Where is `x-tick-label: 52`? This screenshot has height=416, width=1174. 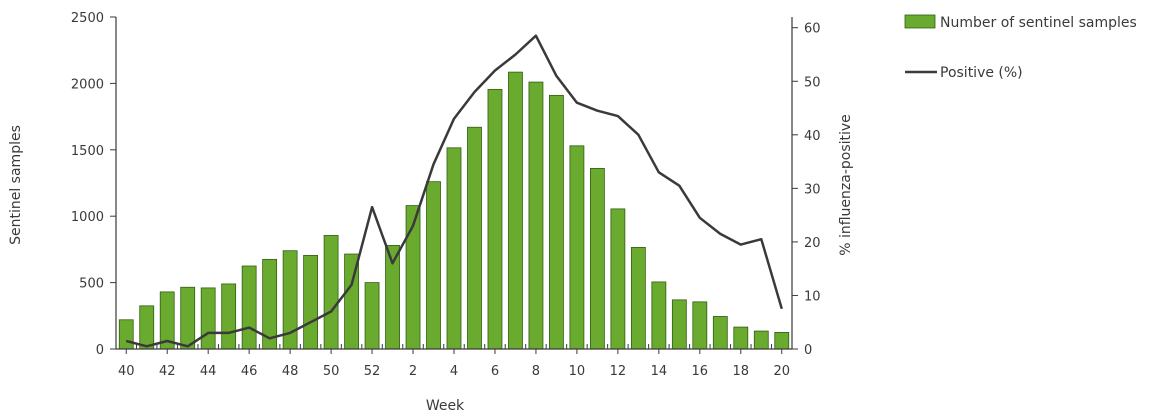 x-tick-label: 52 is located at coordinates (372, 371).